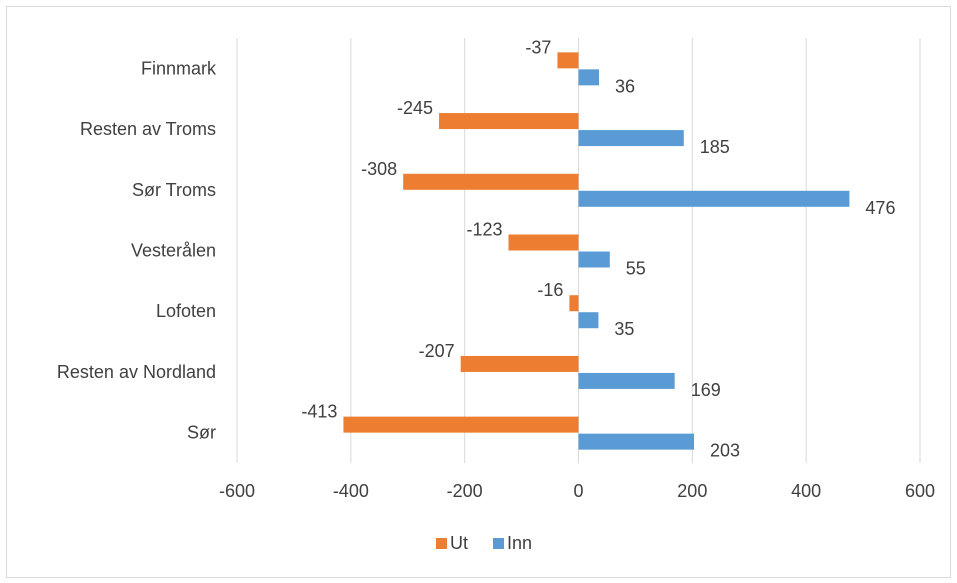  What do you see at coordinates (379, 169) in the screenshot?
I see `data-label-ut: -308` at bounding box center [379, 169].